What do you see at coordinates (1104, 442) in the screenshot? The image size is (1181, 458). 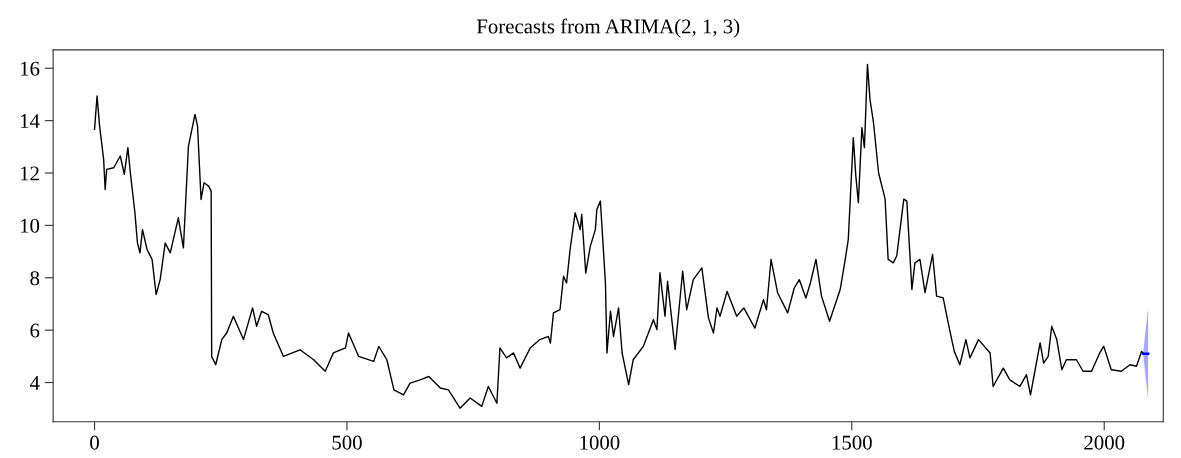 I see `x-tick-label: 2000` at bounding box center [1104, 442].